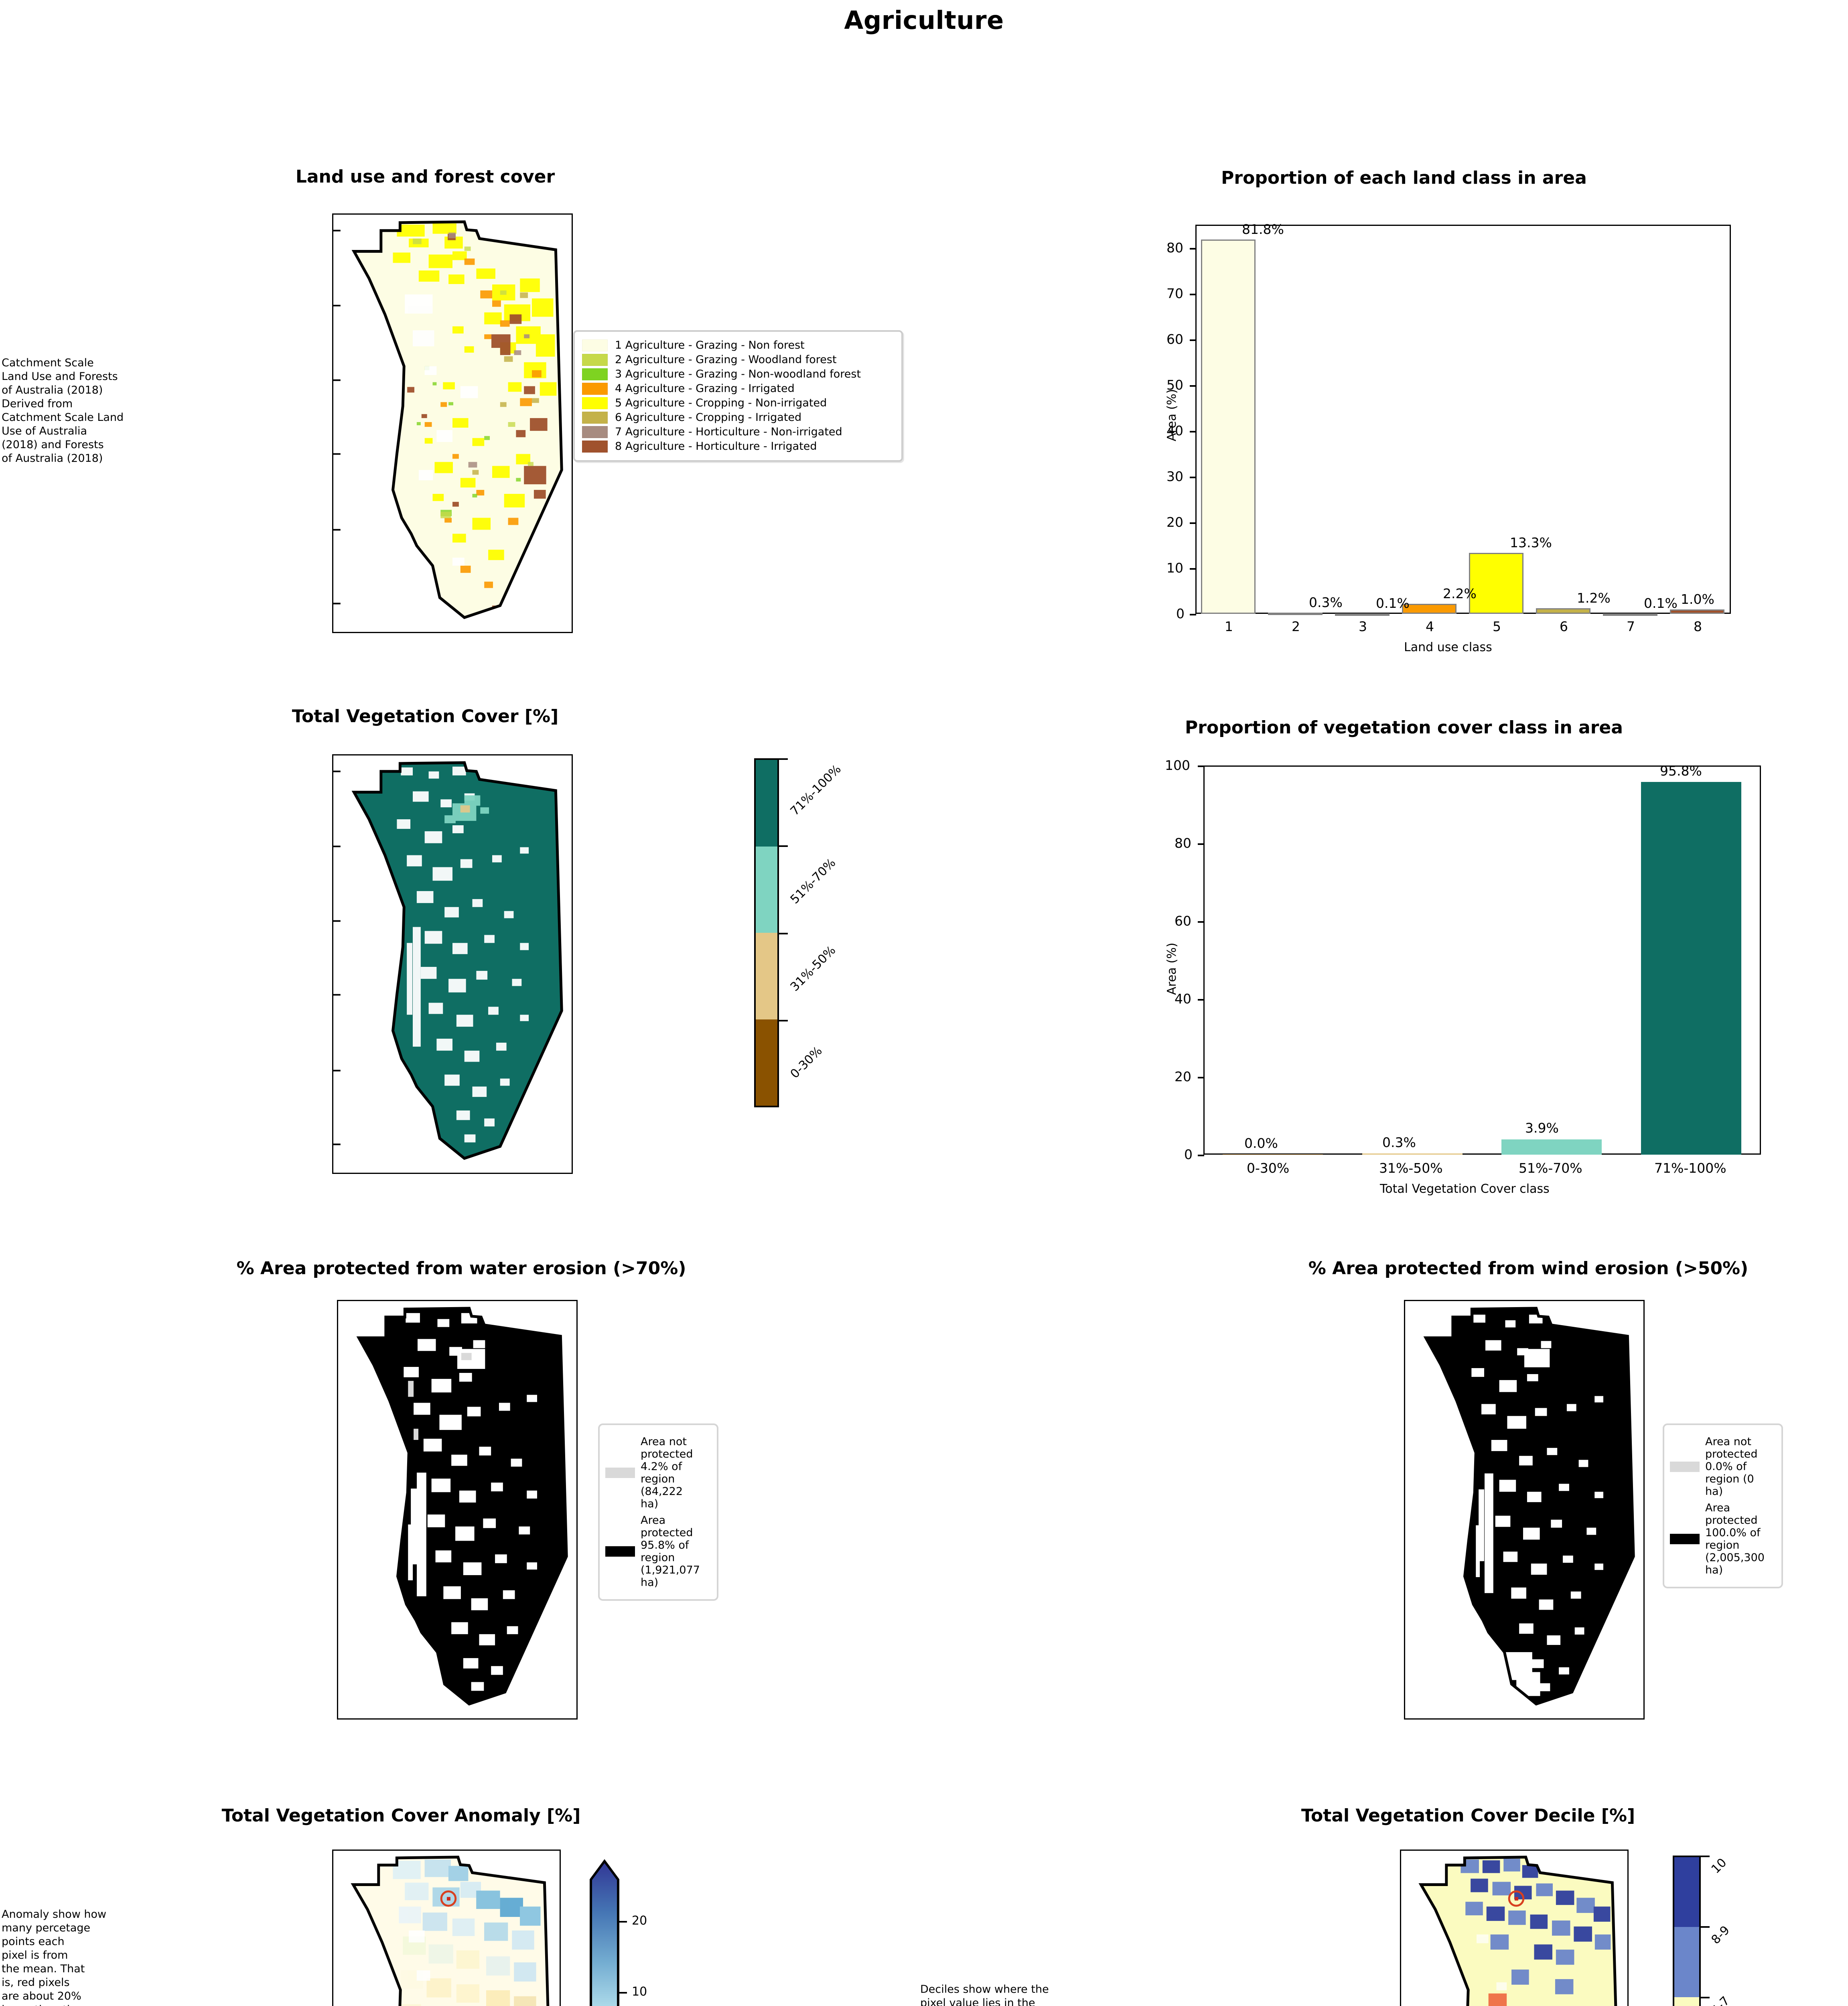 The image size is (1848, 2006). Describe the element at coordinates (1529, 1506) in the screenshot. I see `wind-erosion-map-svg` at that location.